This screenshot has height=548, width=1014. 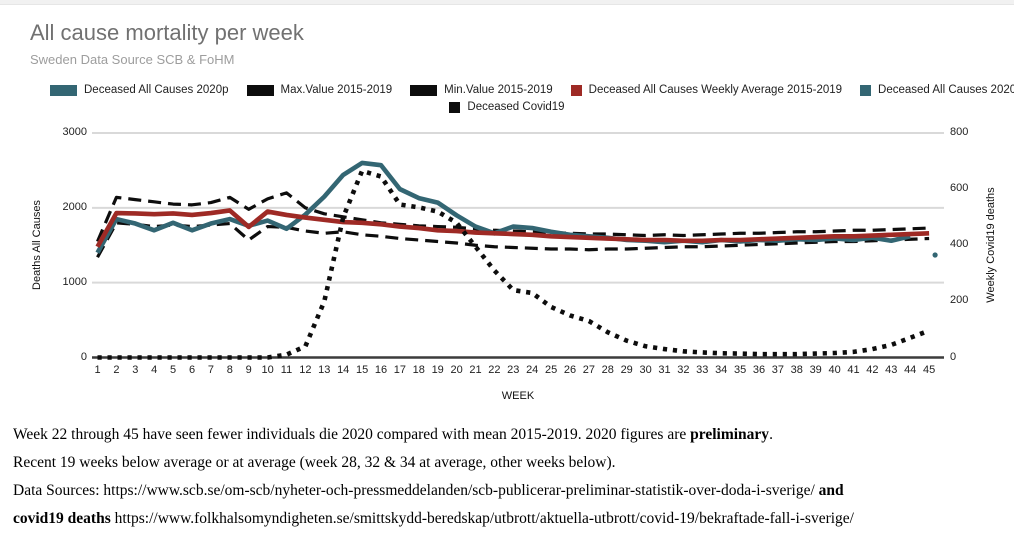 What do you see at coordinates (532, 370) in the screenshot?
I see `week-tick: 24` at bounding box center [532, 370].